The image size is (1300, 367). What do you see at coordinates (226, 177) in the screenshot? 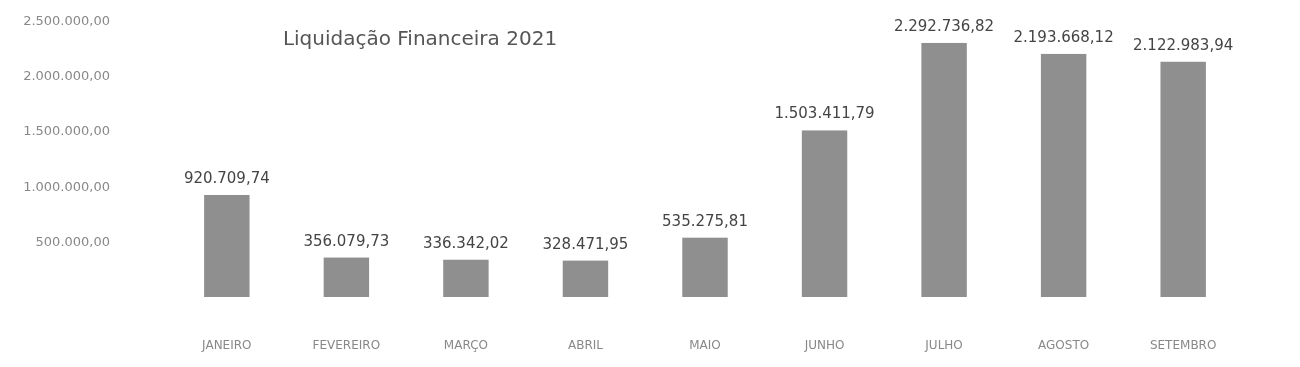
I see `data-label: 920.709,74` at bounding box center [226, 177].